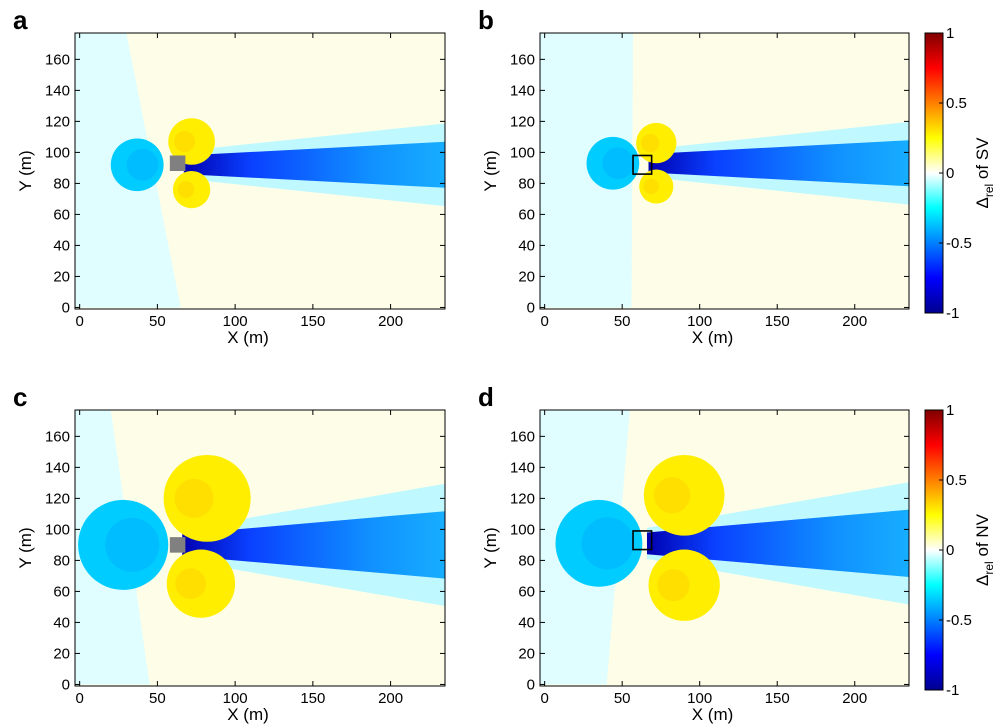  I want to click on colorbar-tick-label: -0.5, so click(959, 243).